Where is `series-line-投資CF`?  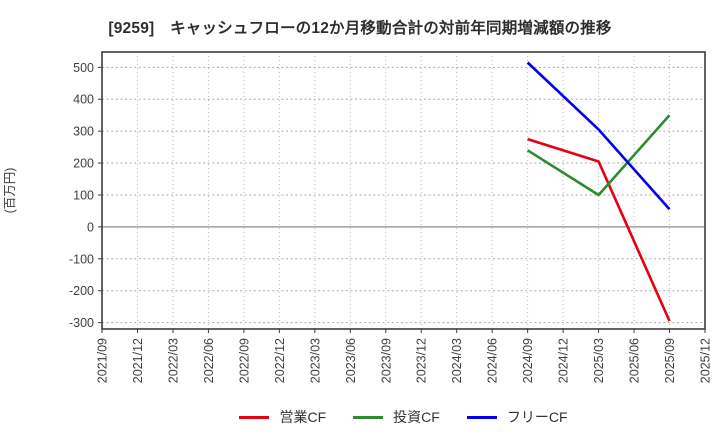
series-line-投資CF is located at coordinates (598, 155).